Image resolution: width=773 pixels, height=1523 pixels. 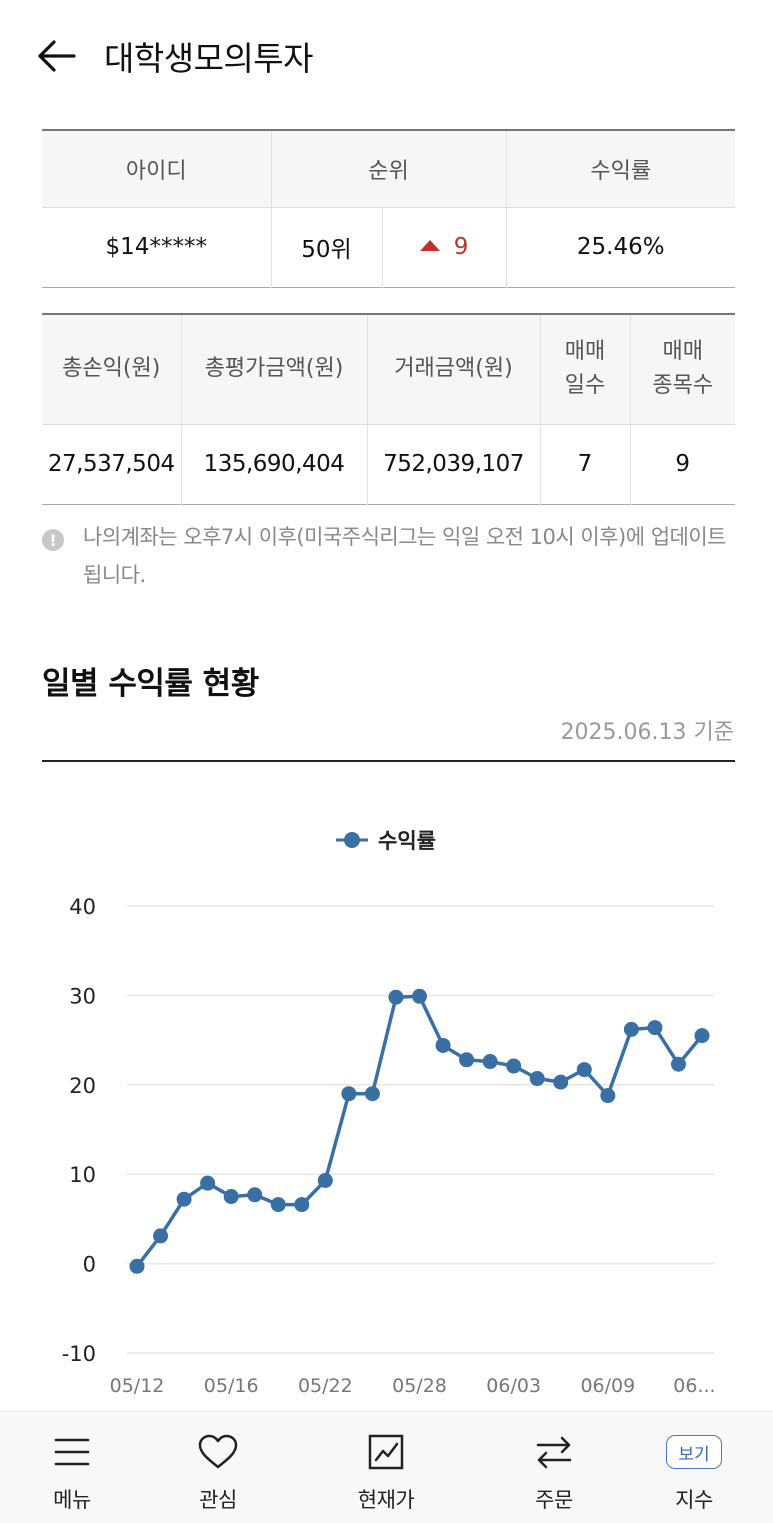 I want to click on x-tick-label: 05/12, so click(x=137, y=1386).